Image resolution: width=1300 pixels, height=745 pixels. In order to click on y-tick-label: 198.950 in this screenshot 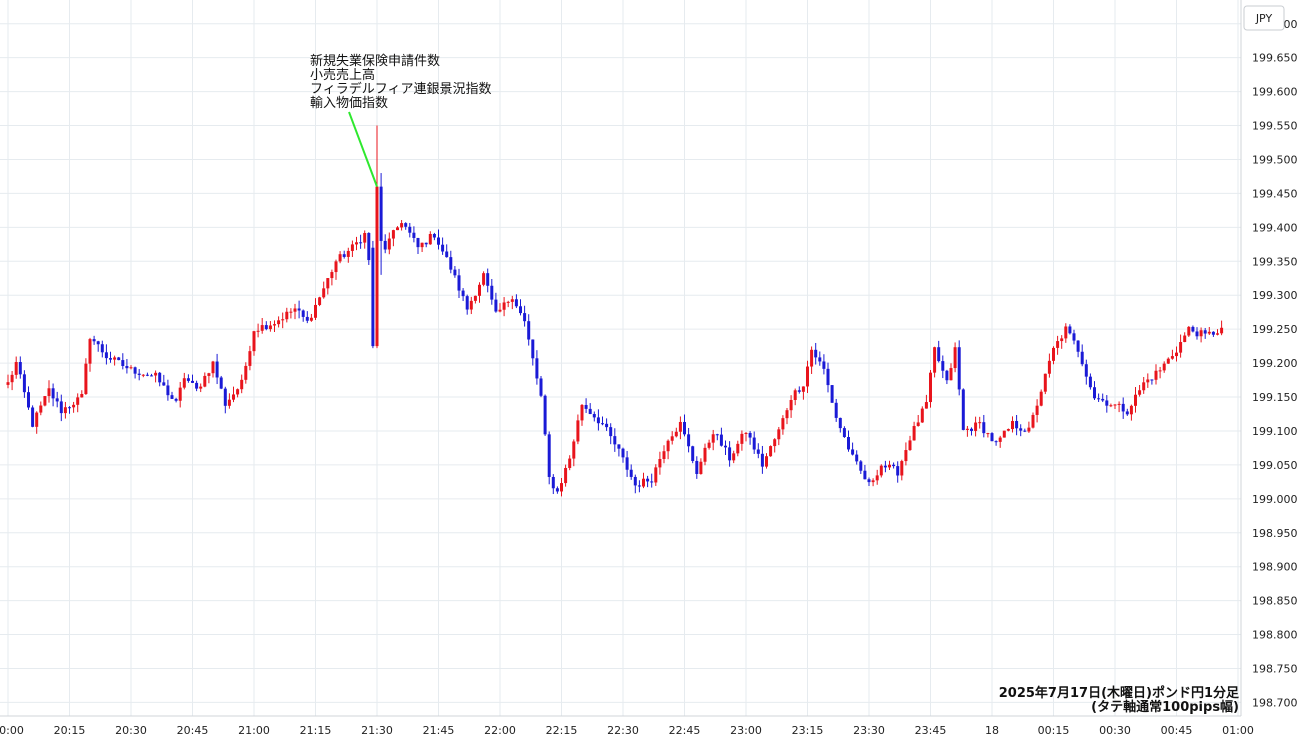, I will do `click(1275, 533)`.